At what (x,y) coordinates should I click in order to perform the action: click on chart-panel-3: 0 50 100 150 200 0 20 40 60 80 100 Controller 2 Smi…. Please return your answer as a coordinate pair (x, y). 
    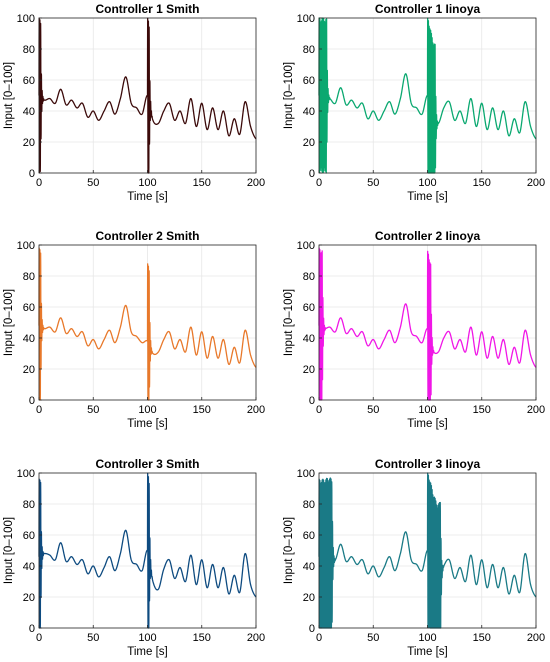
    Looking at the image, I should click on (134, 329).